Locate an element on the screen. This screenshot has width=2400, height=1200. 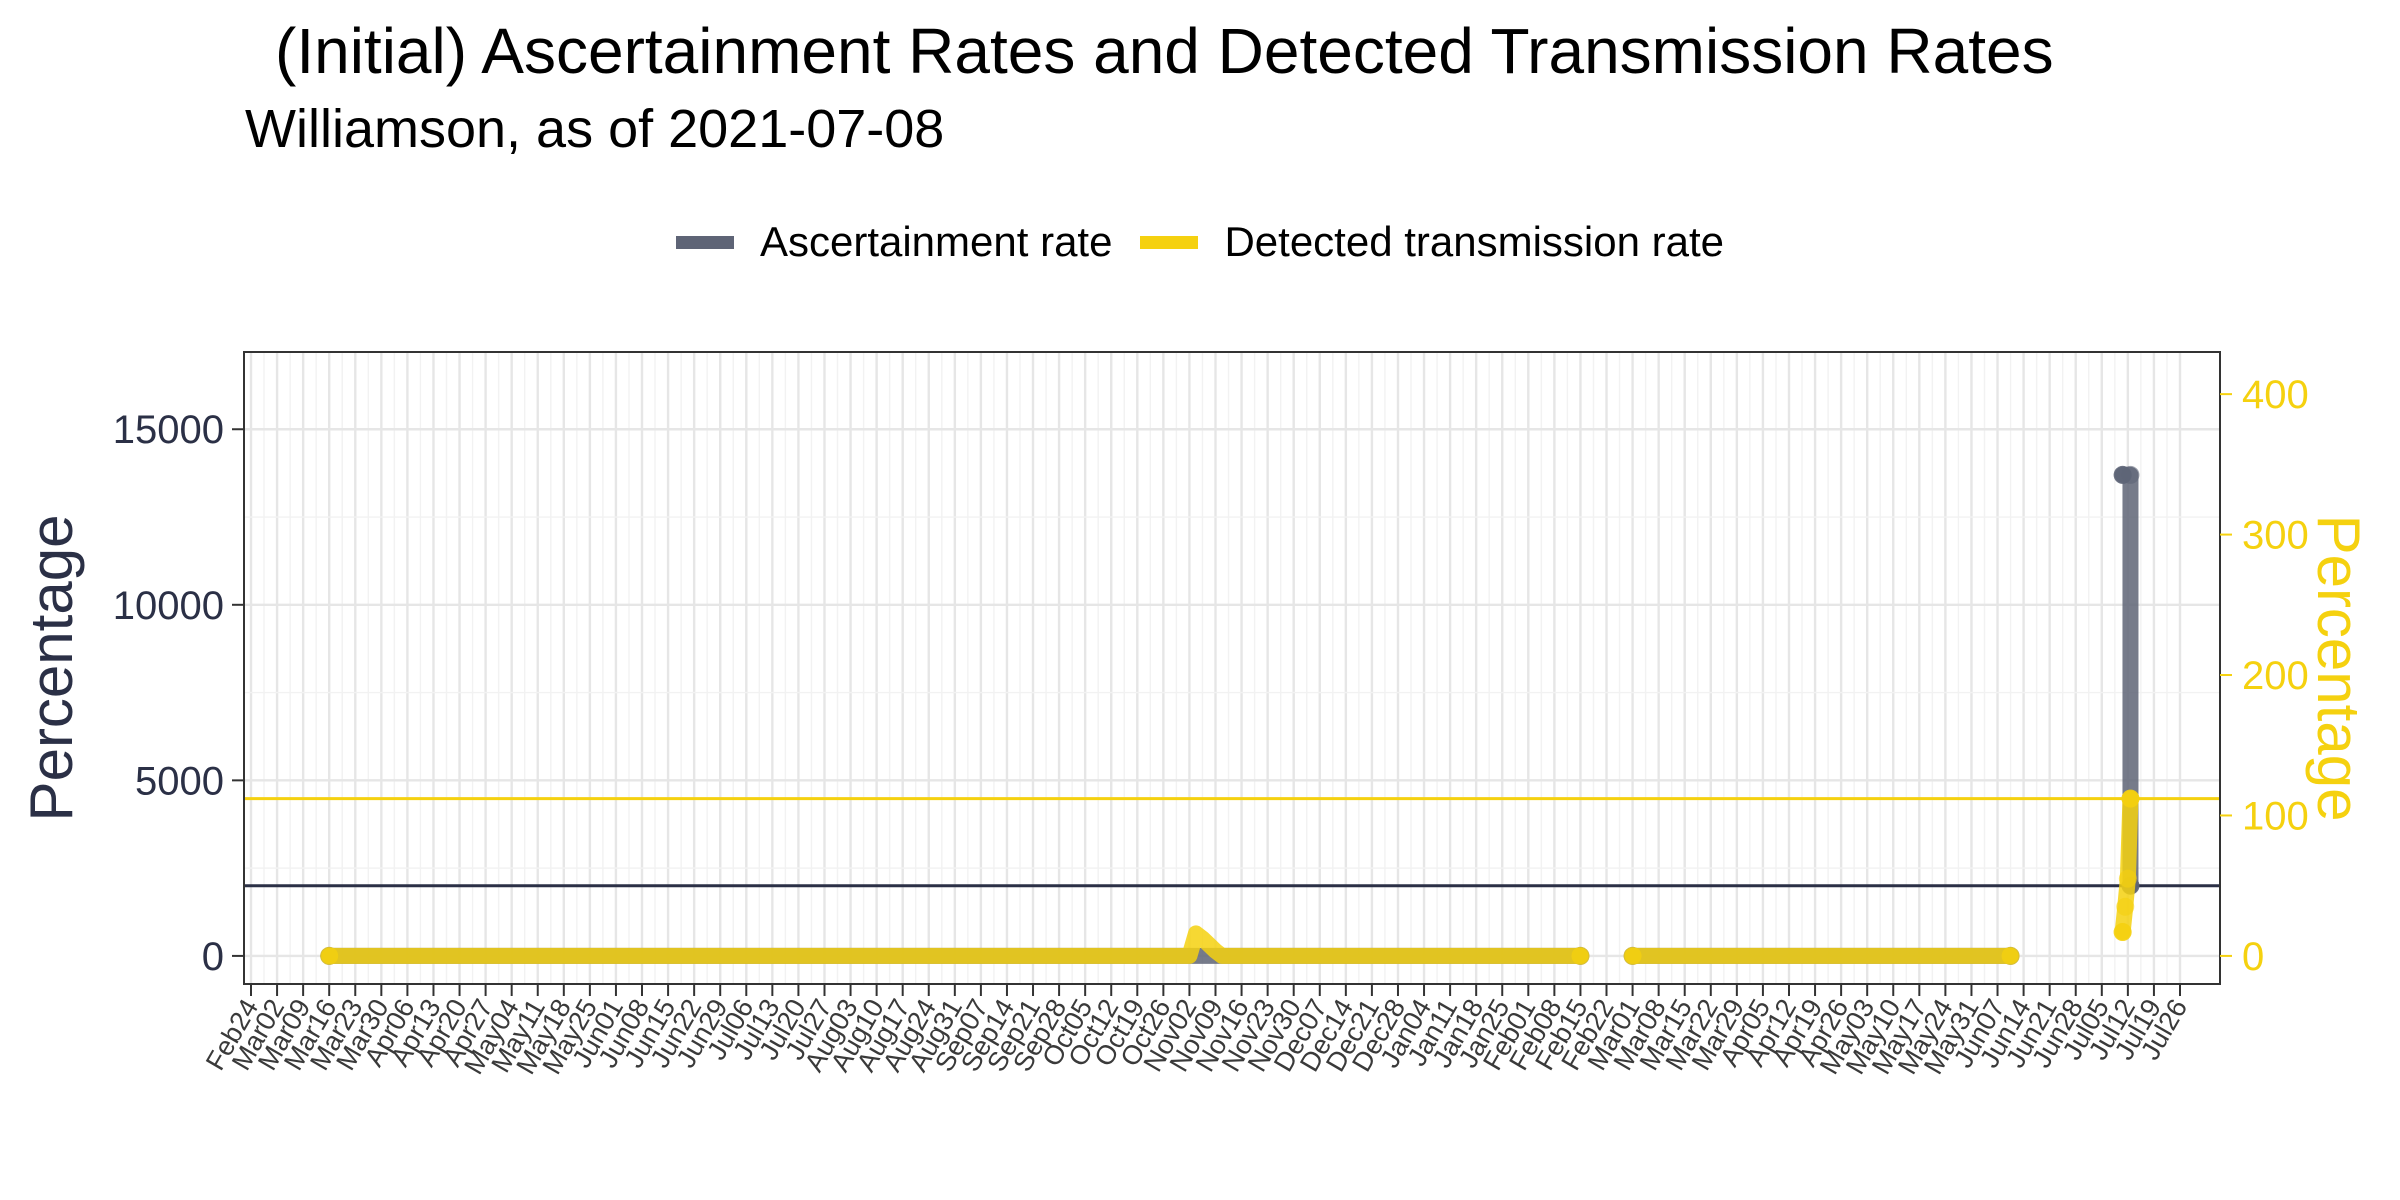
y-tick-label-left: 10000 is located at coordinates (168, 606).